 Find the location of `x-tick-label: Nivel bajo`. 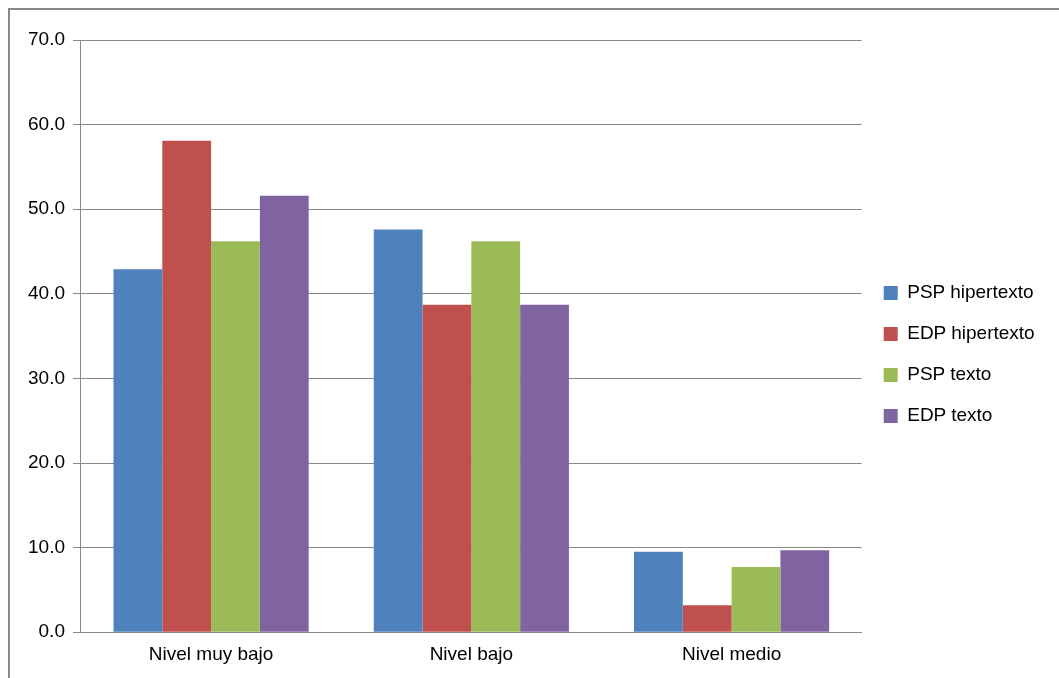

x-tick-label: Nivel bajo is located at coordinates (471, 653).